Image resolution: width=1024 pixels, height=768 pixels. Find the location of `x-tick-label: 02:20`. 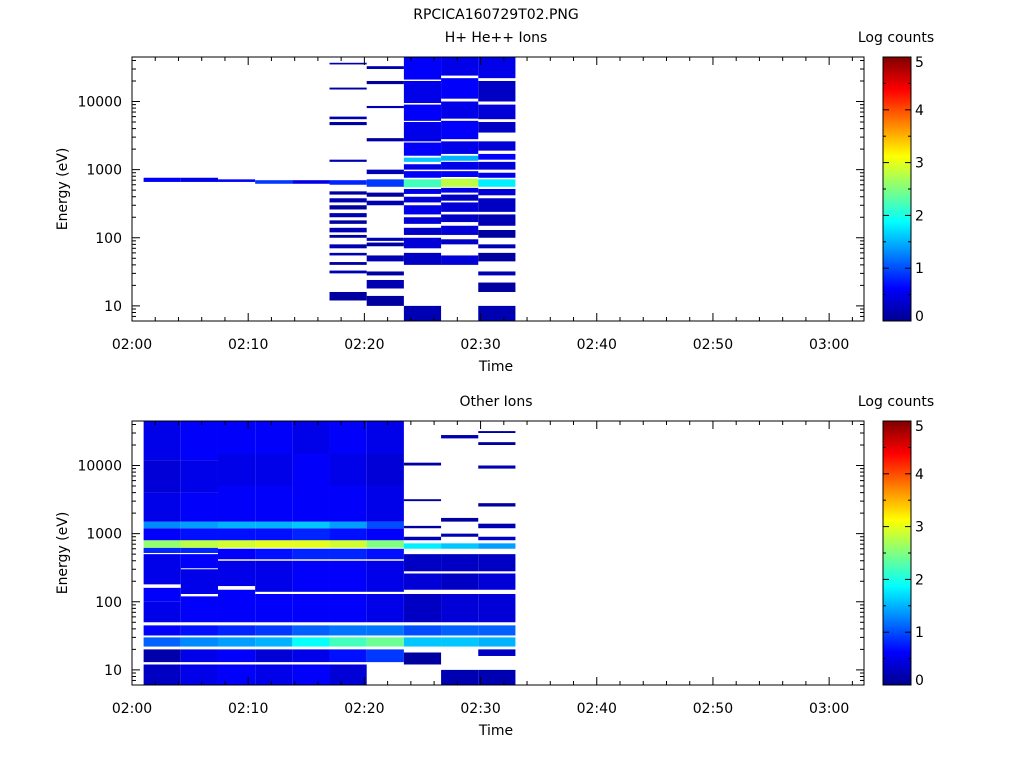

x-tick-label: 02:20 is located at coordinates (364, 345).